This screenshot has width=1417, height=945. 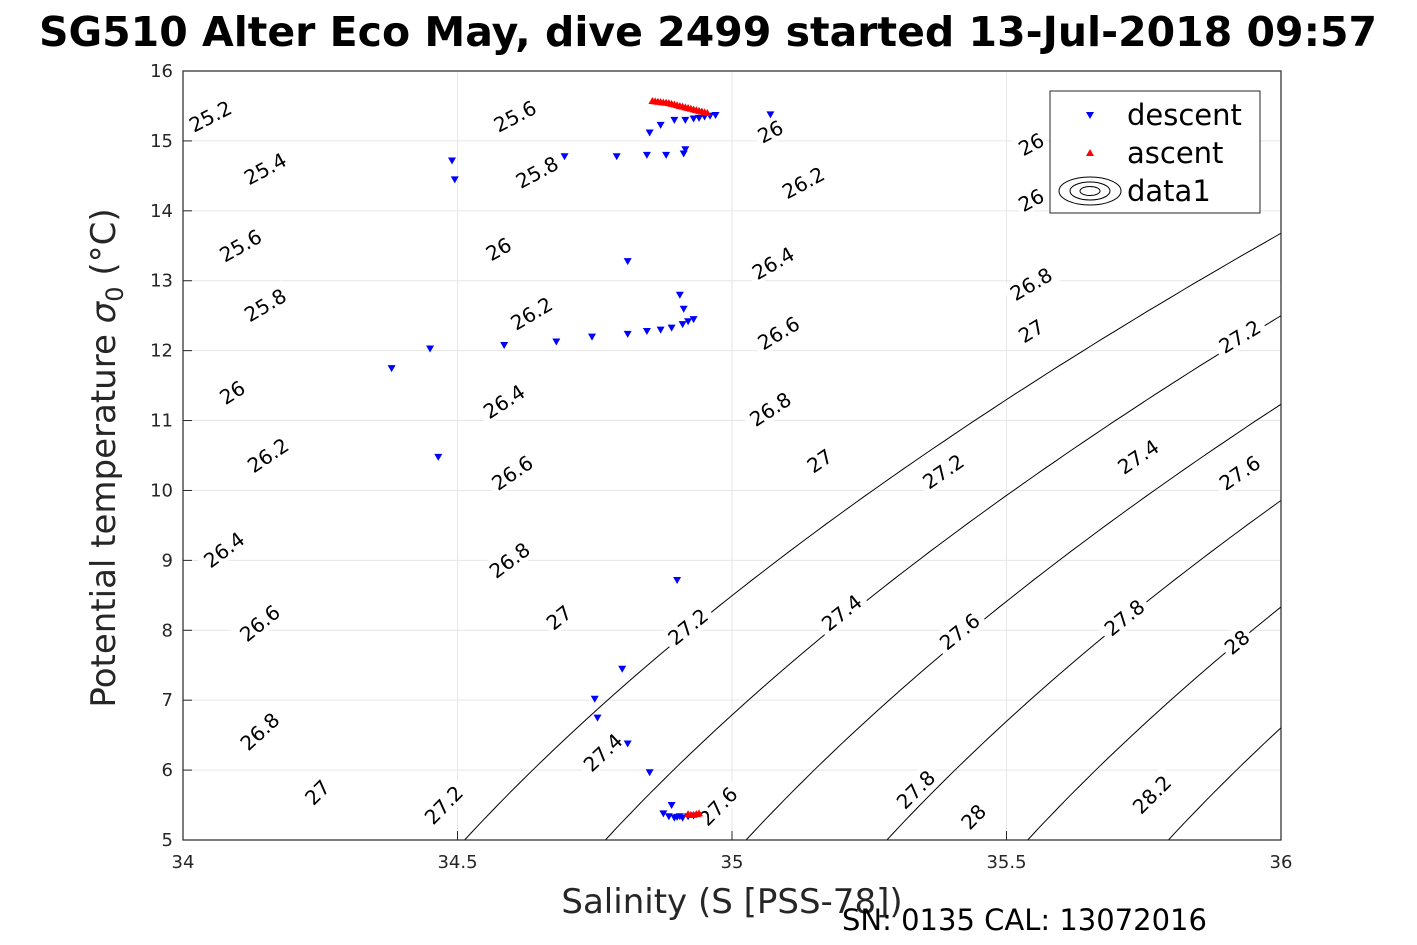 What do you see at coordinates (1090, 152) in the screenshot?
I see `legend-ascent-marker` at bounding box center [1090, 152].